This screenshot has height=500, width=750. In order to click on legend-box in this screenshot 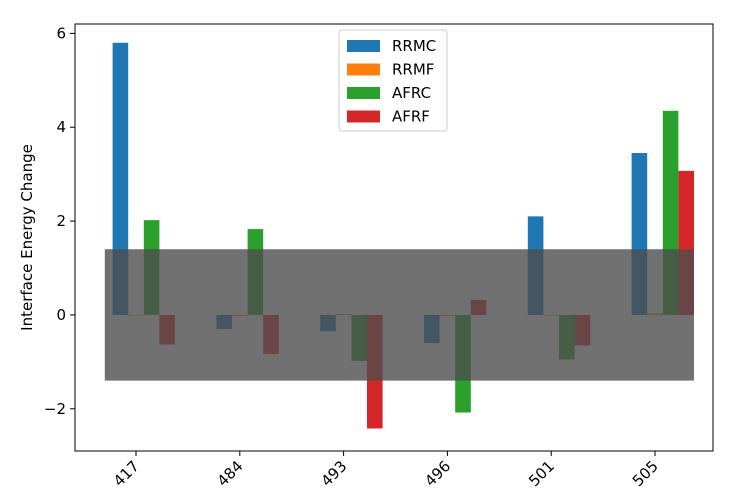, I will do `click(393, 80)`.